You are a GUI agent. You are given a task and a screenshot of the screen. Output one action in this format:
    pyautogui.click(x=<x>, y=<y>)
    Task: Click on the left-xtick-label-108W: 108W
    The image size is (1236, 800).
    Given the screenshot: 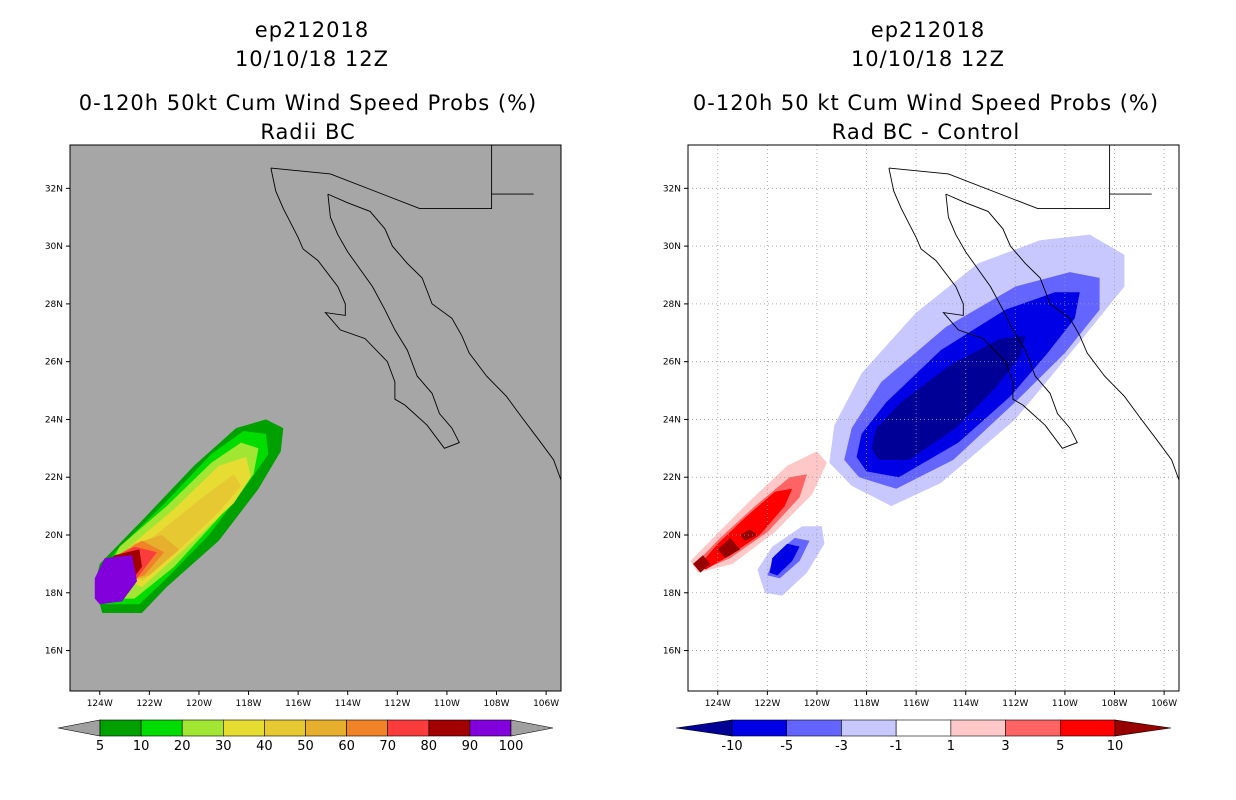 What is the action you would take?
    pyautogui.click(x=496, y=704)
    